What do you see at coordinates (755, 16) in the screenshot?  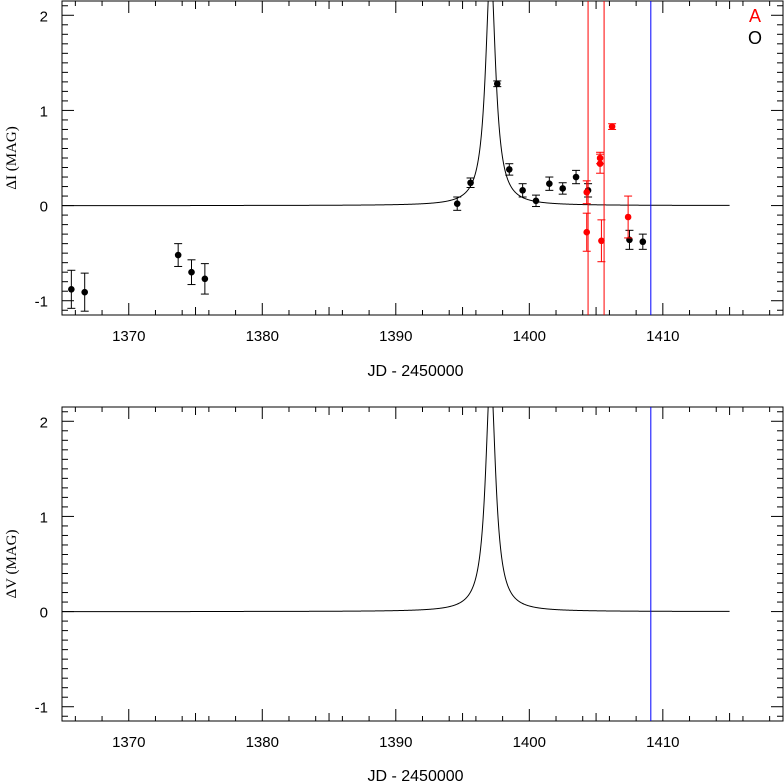 I see `legend-label-a: A` at bounding box center [755, 16].